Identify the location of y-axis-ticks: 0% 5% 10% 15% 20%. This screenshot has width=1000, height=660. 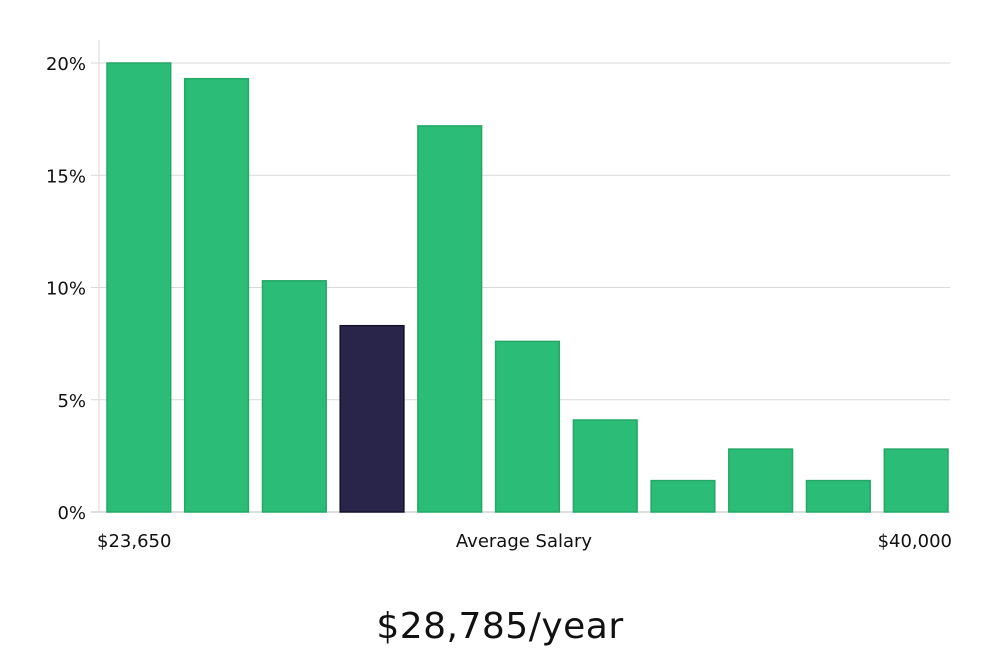
(66, 289).